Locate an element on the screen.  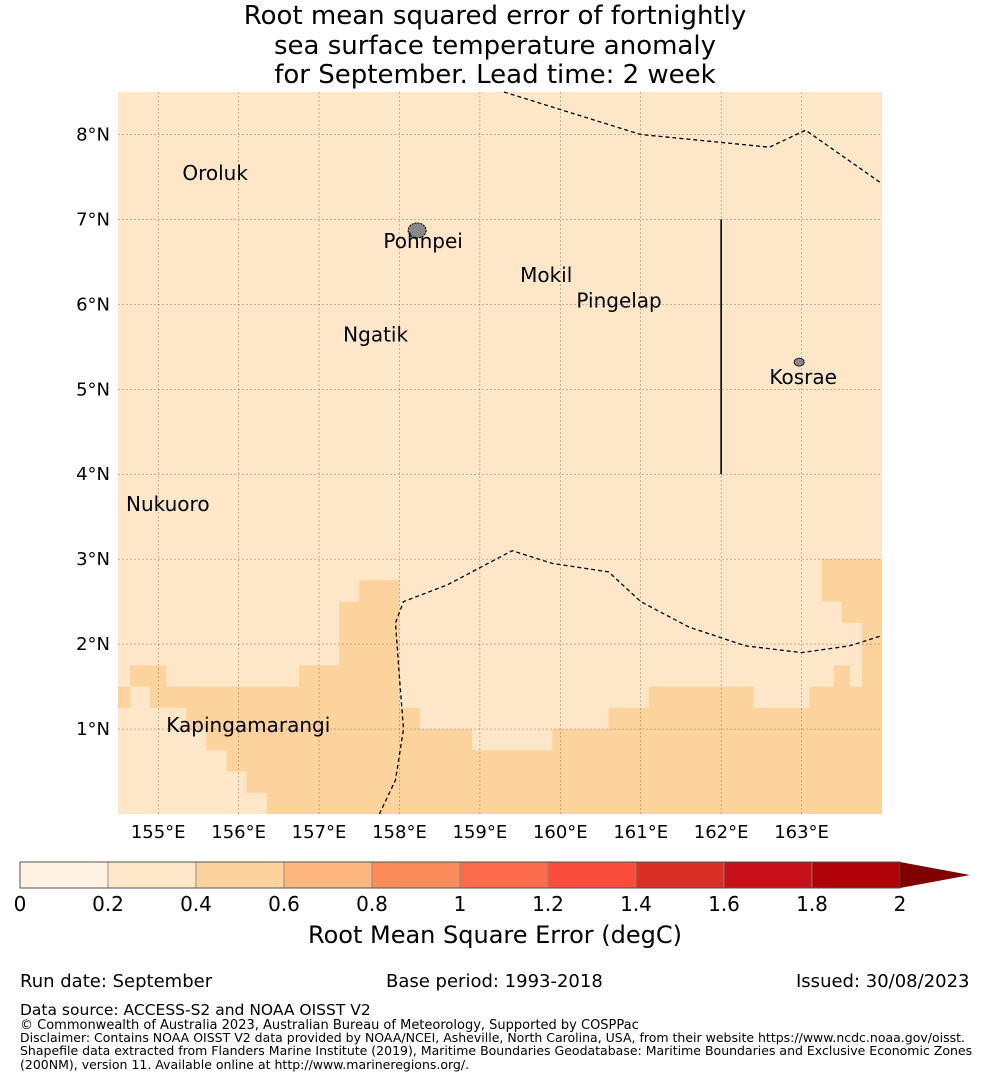
place-label-oroluk: Oroluk is located at coordinates (215, 173).